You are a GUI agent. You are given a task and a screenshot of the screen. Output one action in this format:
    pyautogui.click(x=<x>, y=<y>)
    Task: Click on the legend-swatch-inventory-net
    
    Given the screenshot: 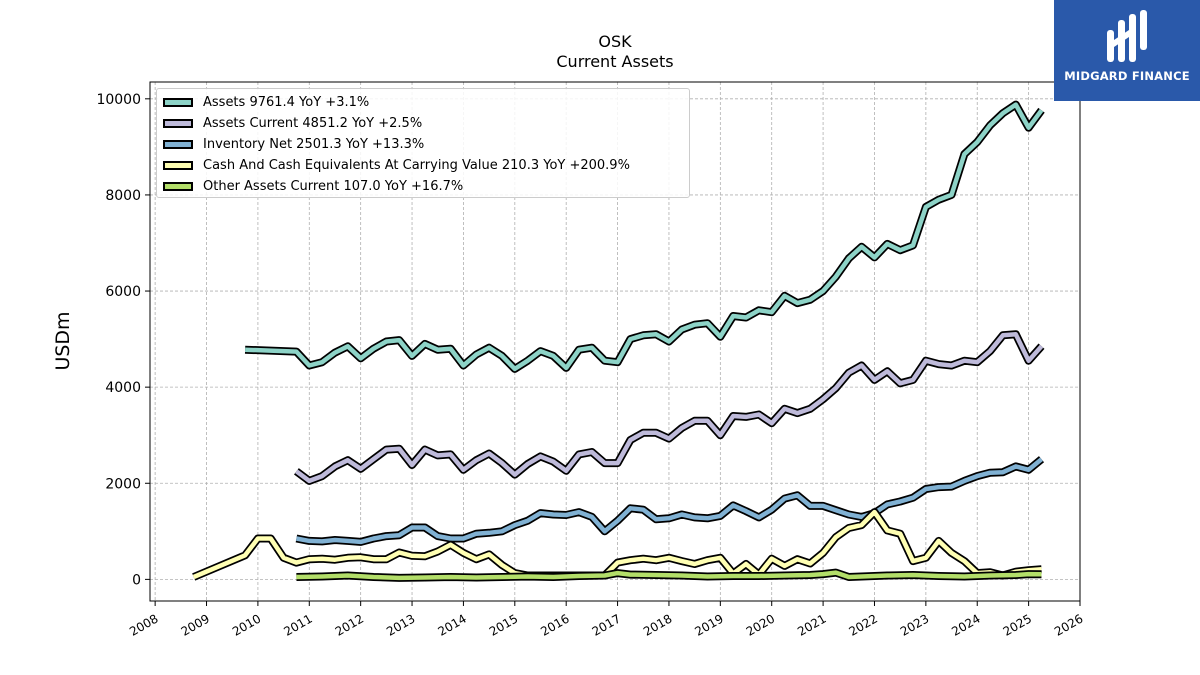 What is the action you would take?
    pyautogui.click(x=178, y=144)
    